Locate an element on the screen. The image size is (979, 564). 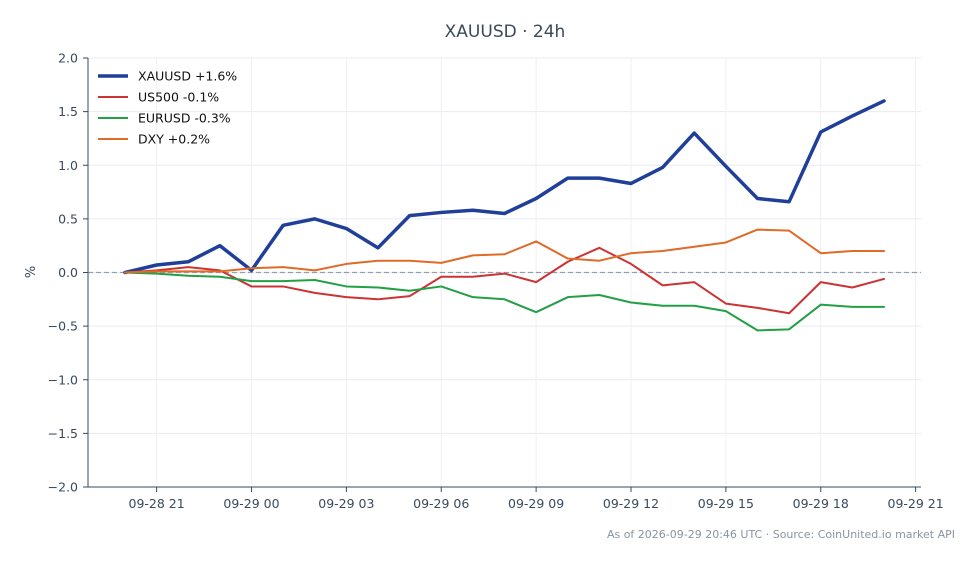
y-tick-label: 2.0 is located at coordinates (68, 58).